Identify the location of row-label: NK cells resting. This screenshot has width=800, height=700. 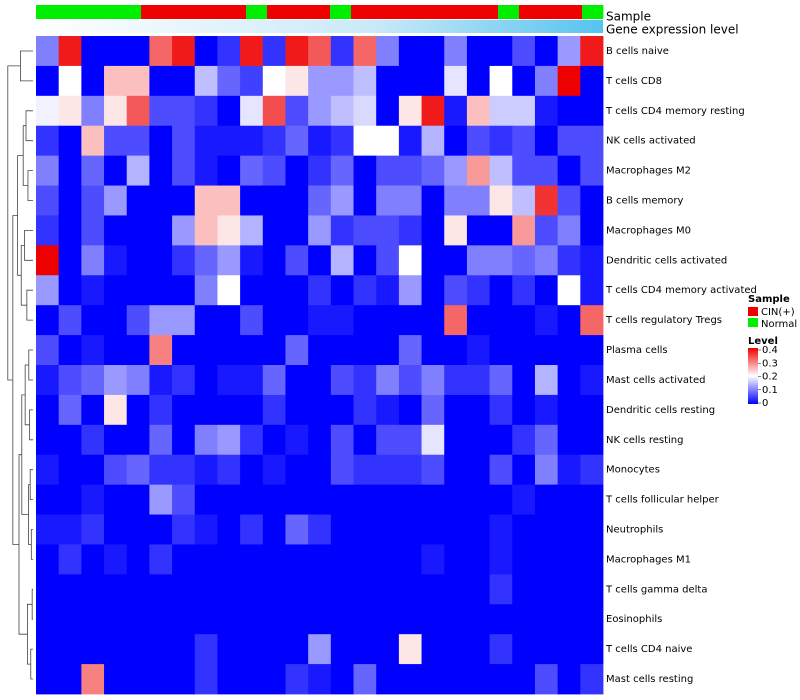
(644, 440).